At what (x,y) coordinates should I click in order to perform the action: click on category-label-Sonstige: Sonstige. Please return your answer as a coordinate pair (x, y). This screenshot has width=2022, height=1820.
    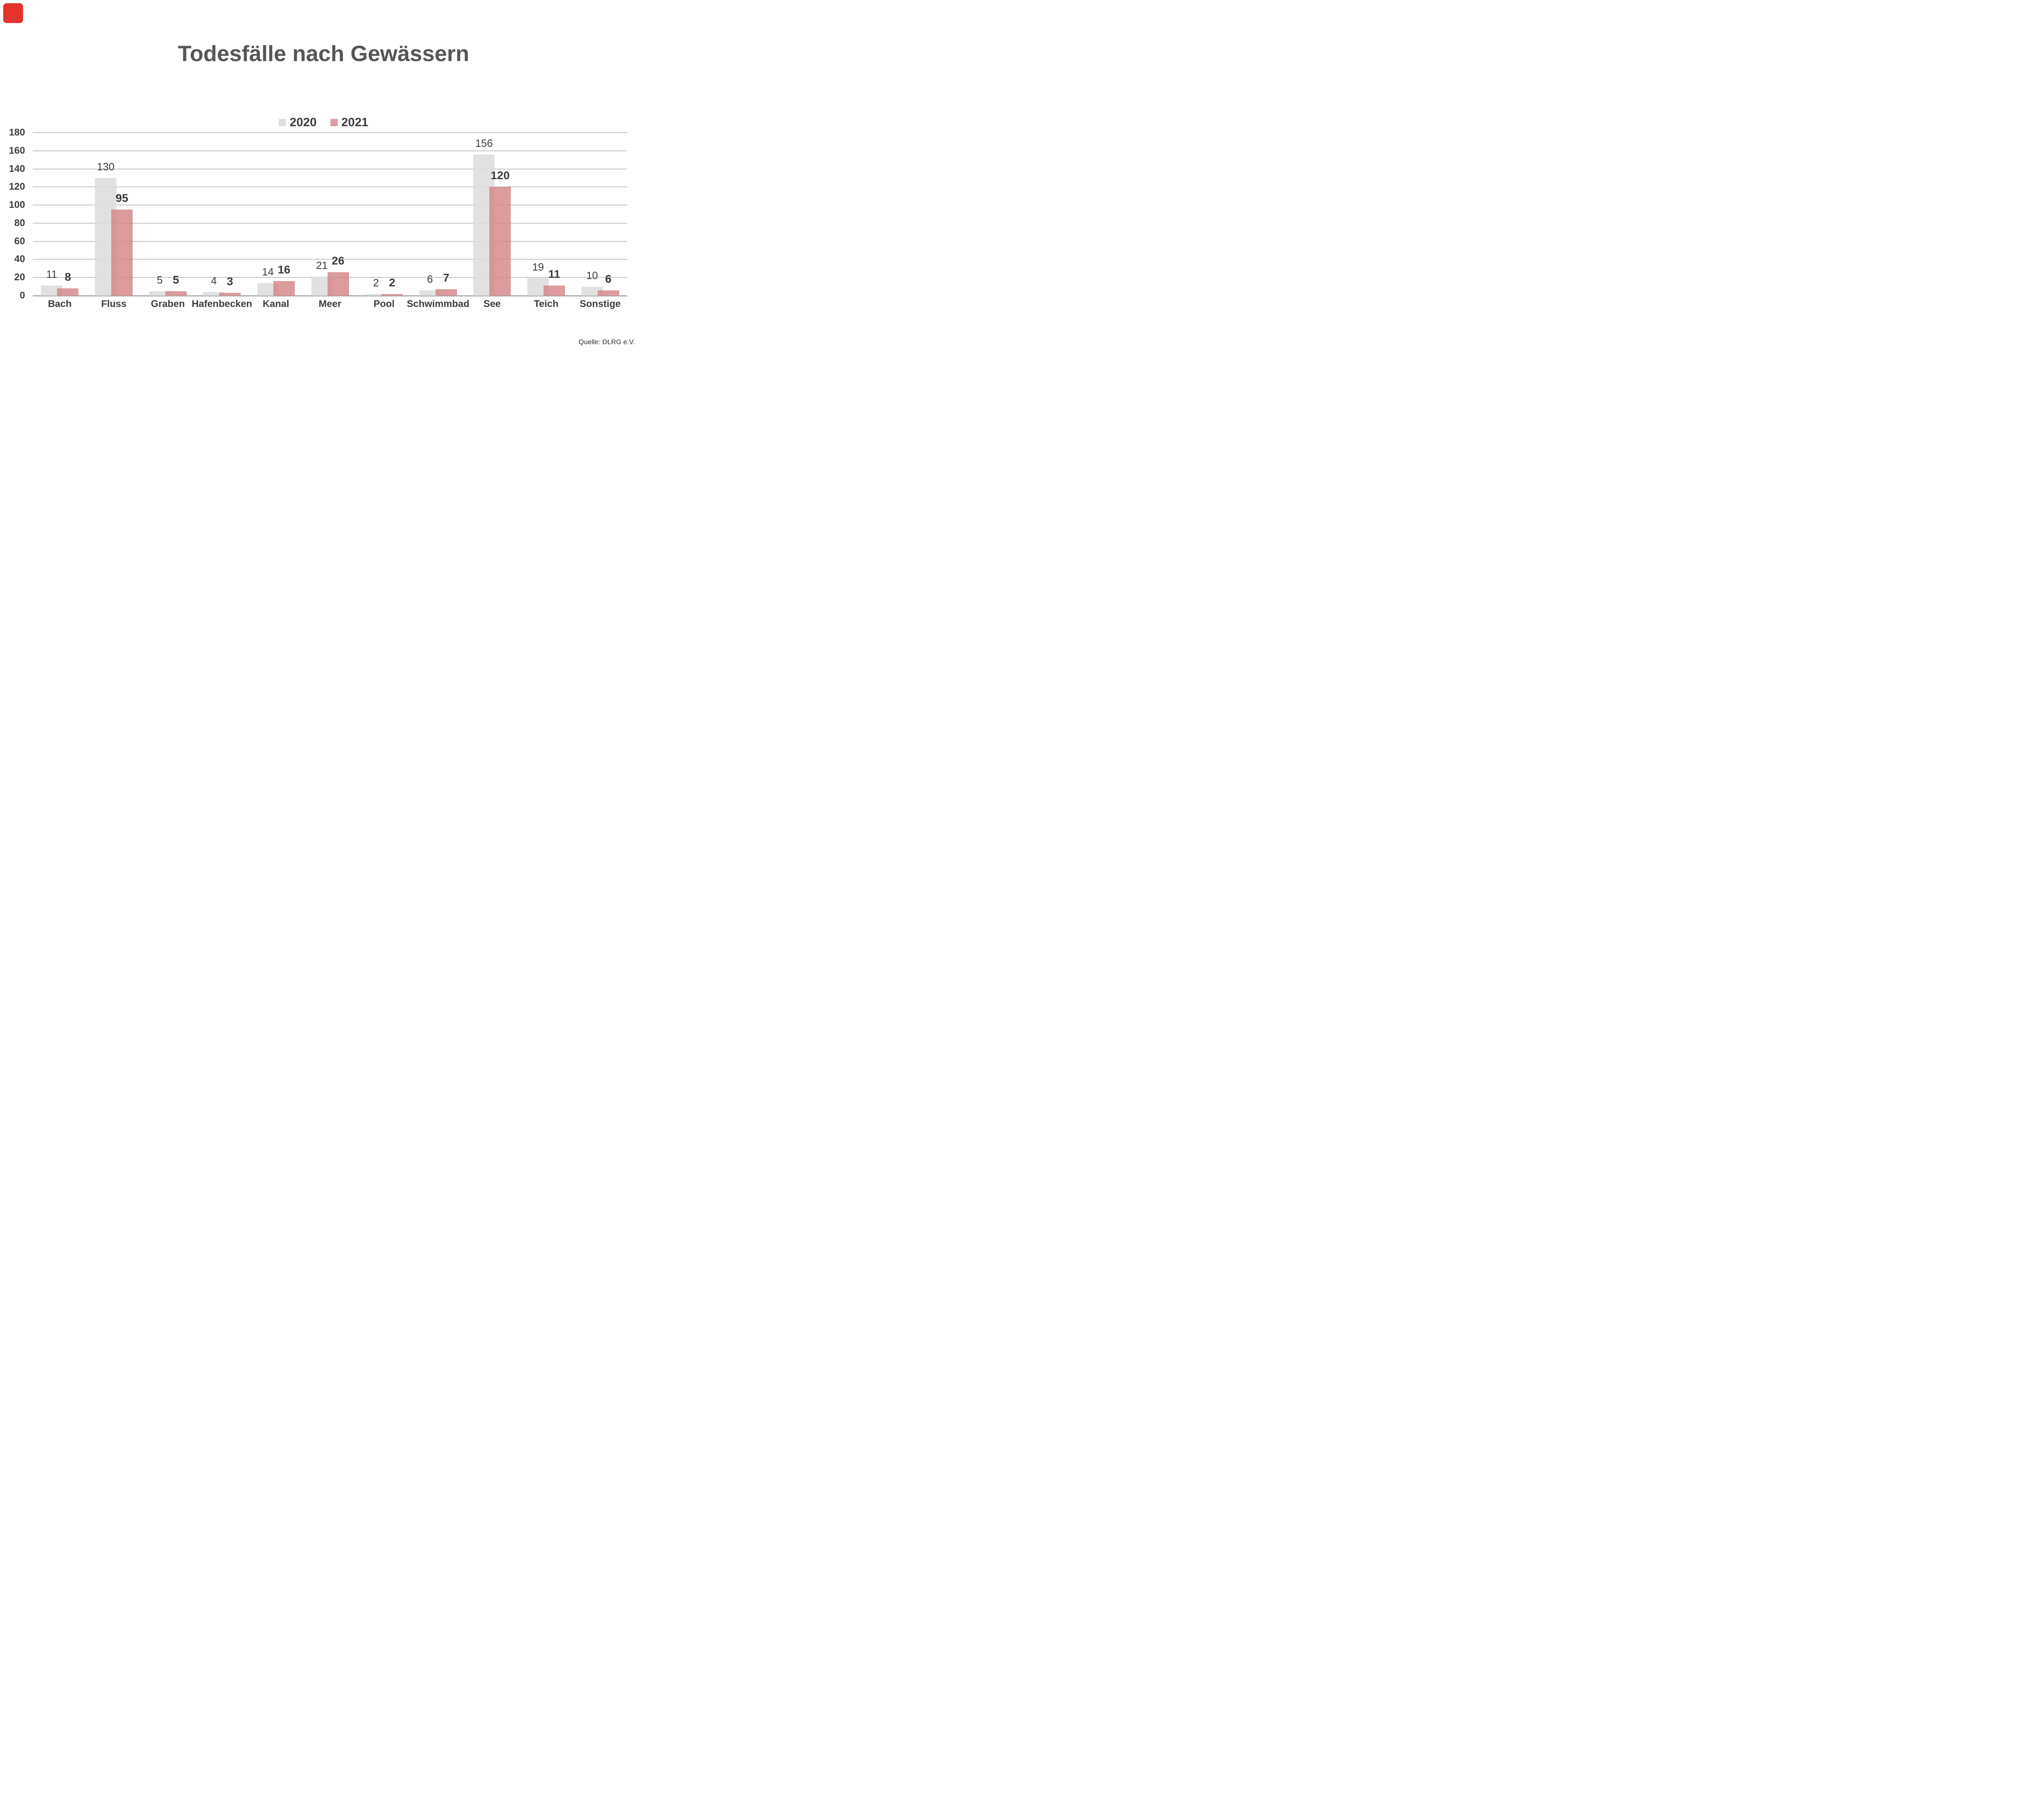
    Looking at the image, I should click on (600, 303).